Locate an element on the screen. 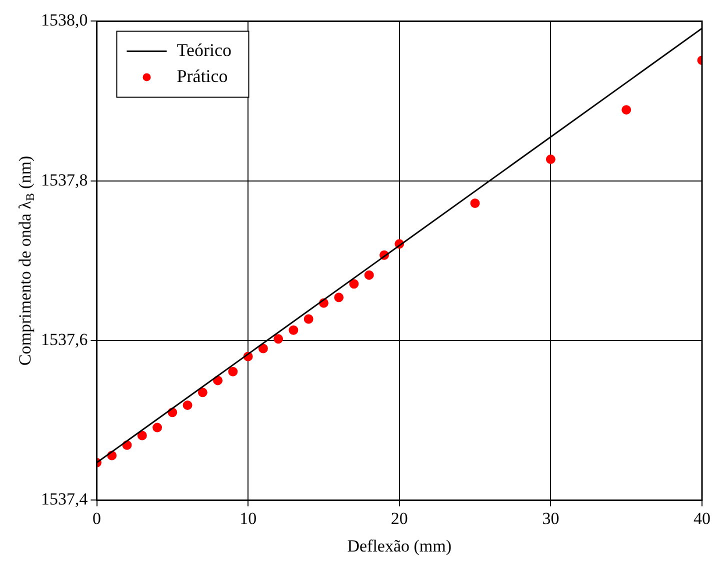 The width and height of the screenshot is (722, 569). y-tick-label: 1537,8 is located at coordinates (64, 180).